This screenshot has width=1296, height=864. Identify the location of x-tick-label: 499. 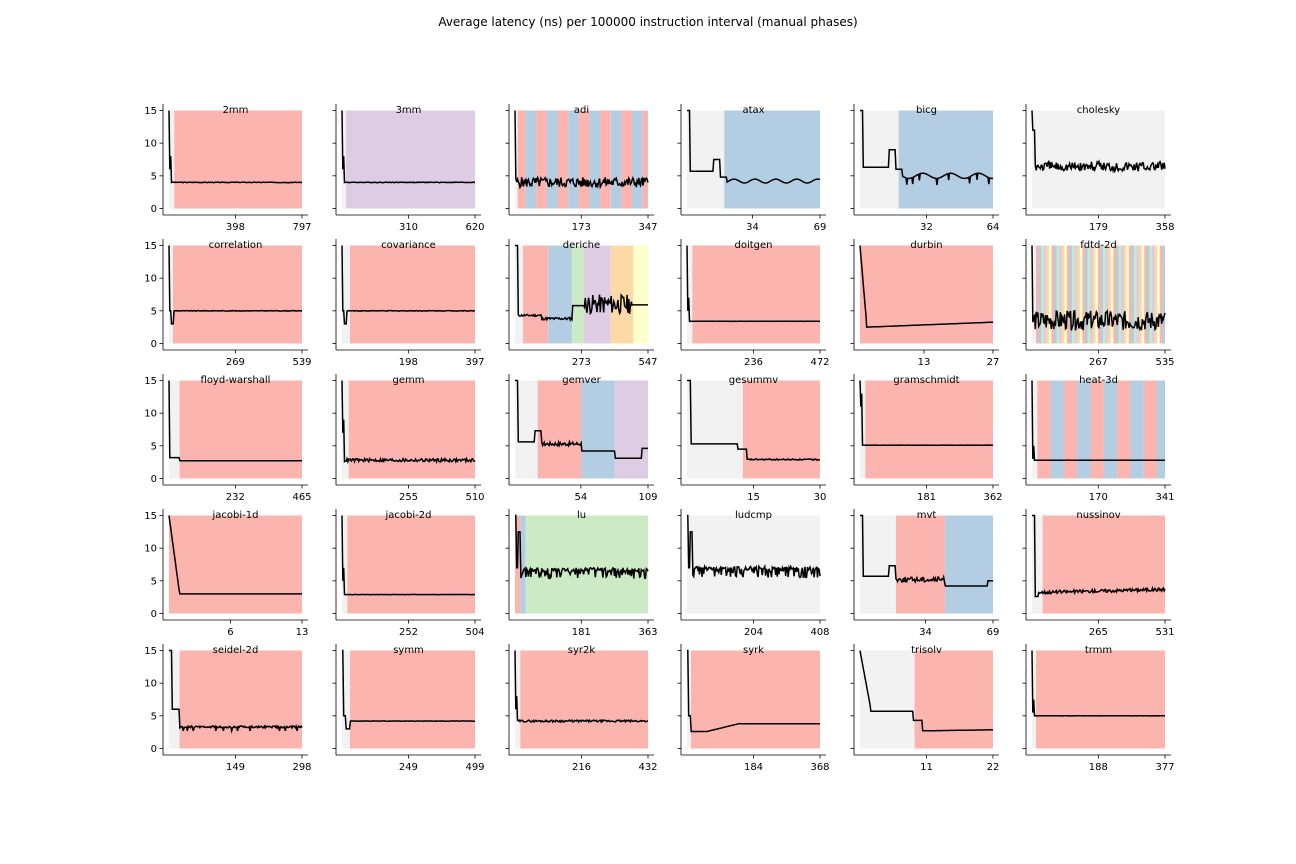
(474, 767).